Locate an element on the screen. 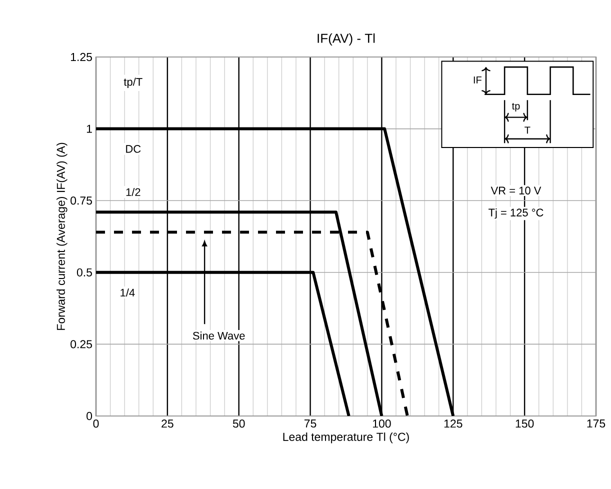 This screenshot has height=489, width=611. x-tick-label: 50 is located at coordinates (238, 424).